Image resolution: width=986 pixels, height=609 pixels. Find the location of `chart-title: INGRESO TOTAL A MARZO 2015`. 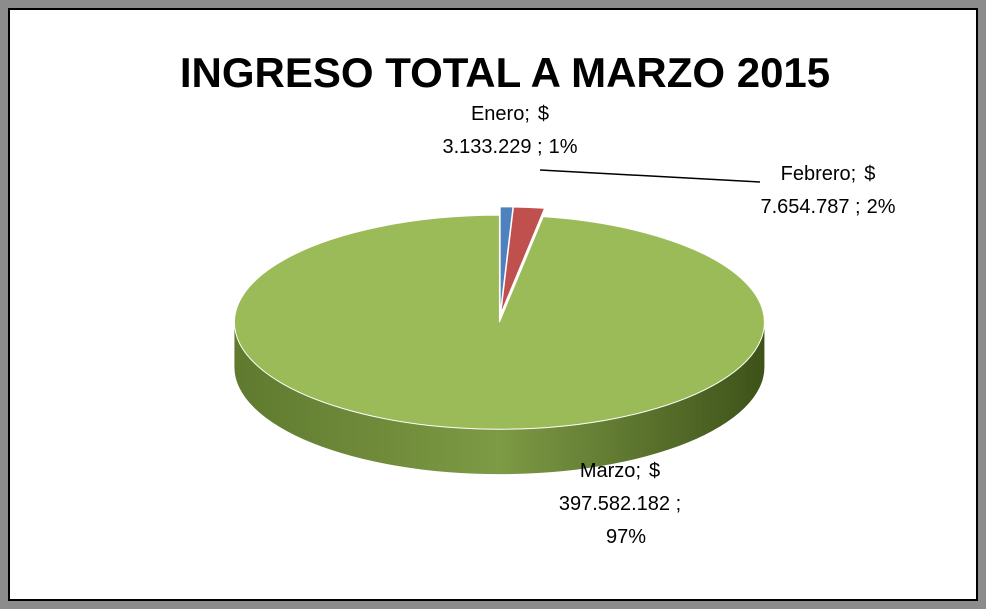

chart-title: INGRESO TOTAL A MARZO 2015 is located at coordinates (505, 72).